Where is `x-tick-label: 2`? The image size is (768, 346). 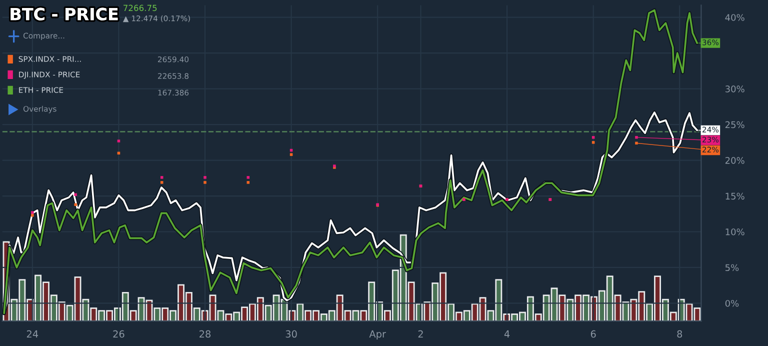 x-tick-label: 2 is located at coordinates (420, 334).